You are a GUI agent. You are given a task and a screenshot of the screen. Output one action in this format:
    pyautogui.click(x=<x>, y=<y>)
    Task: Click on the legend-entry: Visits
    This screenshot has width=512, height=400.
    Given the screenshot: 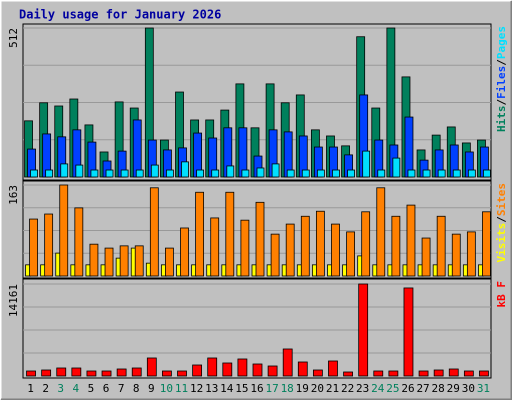 What is the action you would take?
    pyautogui.click(x=501, y=243)
    